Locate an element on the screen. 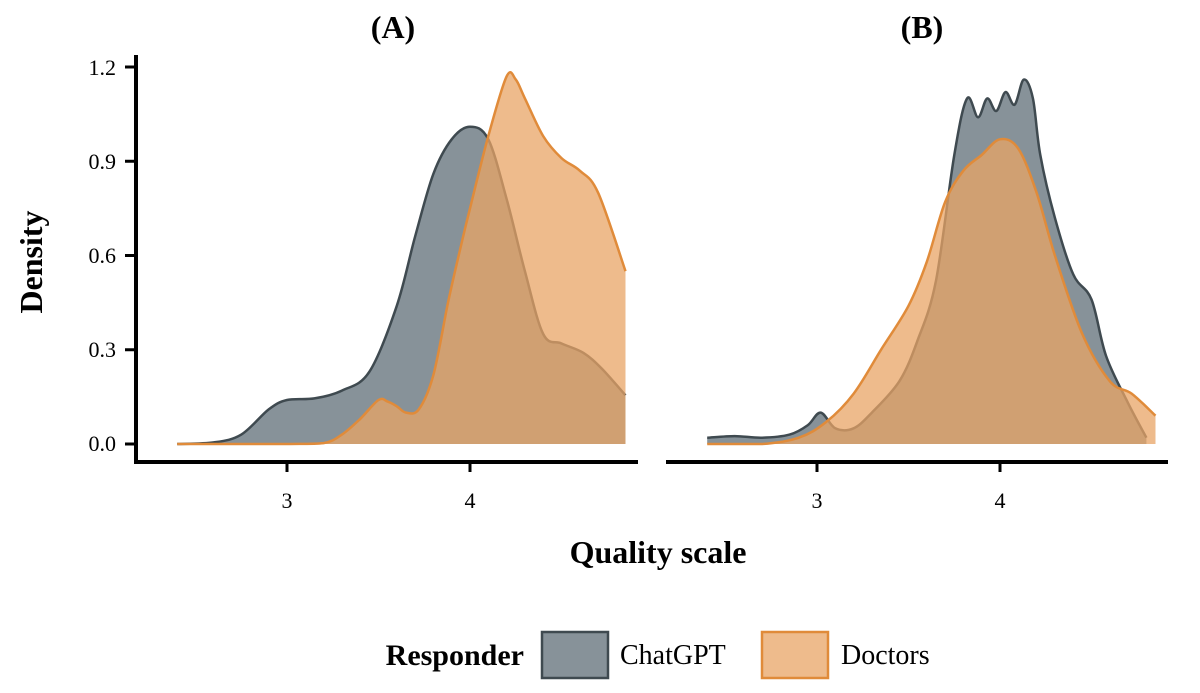 Image resolution: width=1200 pixels, height=693 pixels. y-tick-labels: 0.0 0.3 0.6 0.9 1.2 is located at coordinates (103, 255).